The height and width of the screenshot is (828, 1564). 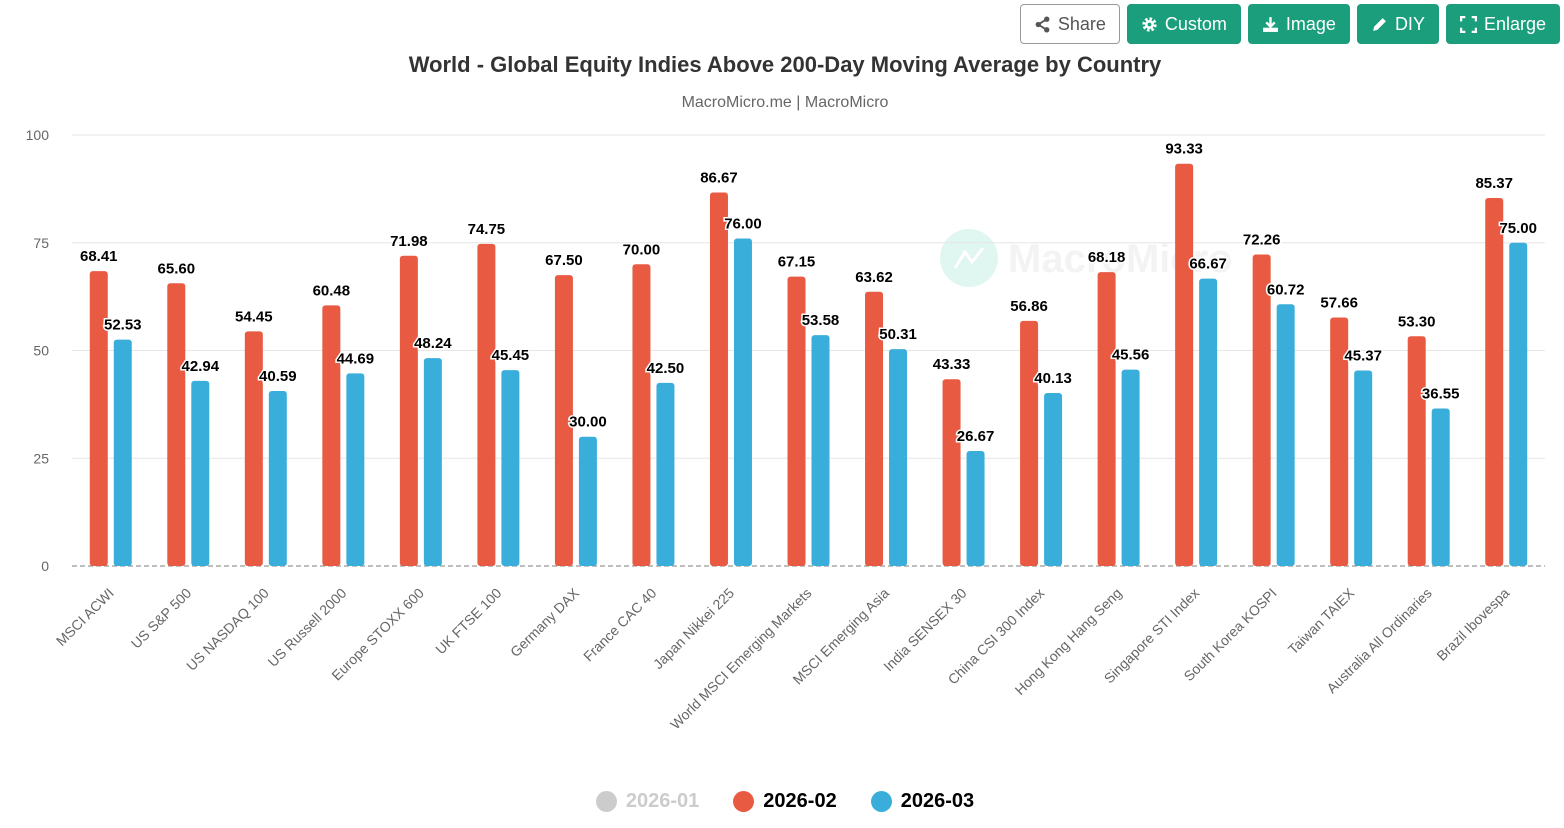 I want to click on data-label: 65.60, so click(x=177, y=268).